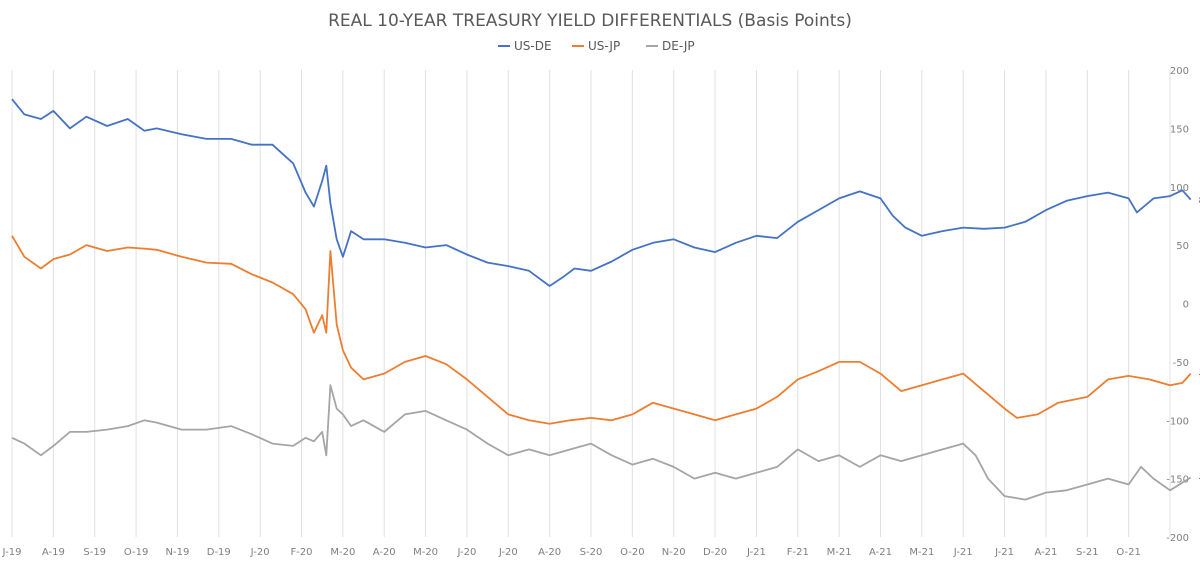 Image resolution: width=1200 pixels, height=564 pixels. What do you see at coordinates (1177, 538) in the screenshot?
I see `y-tick-label: -200` at bounding box center [1177, 538].